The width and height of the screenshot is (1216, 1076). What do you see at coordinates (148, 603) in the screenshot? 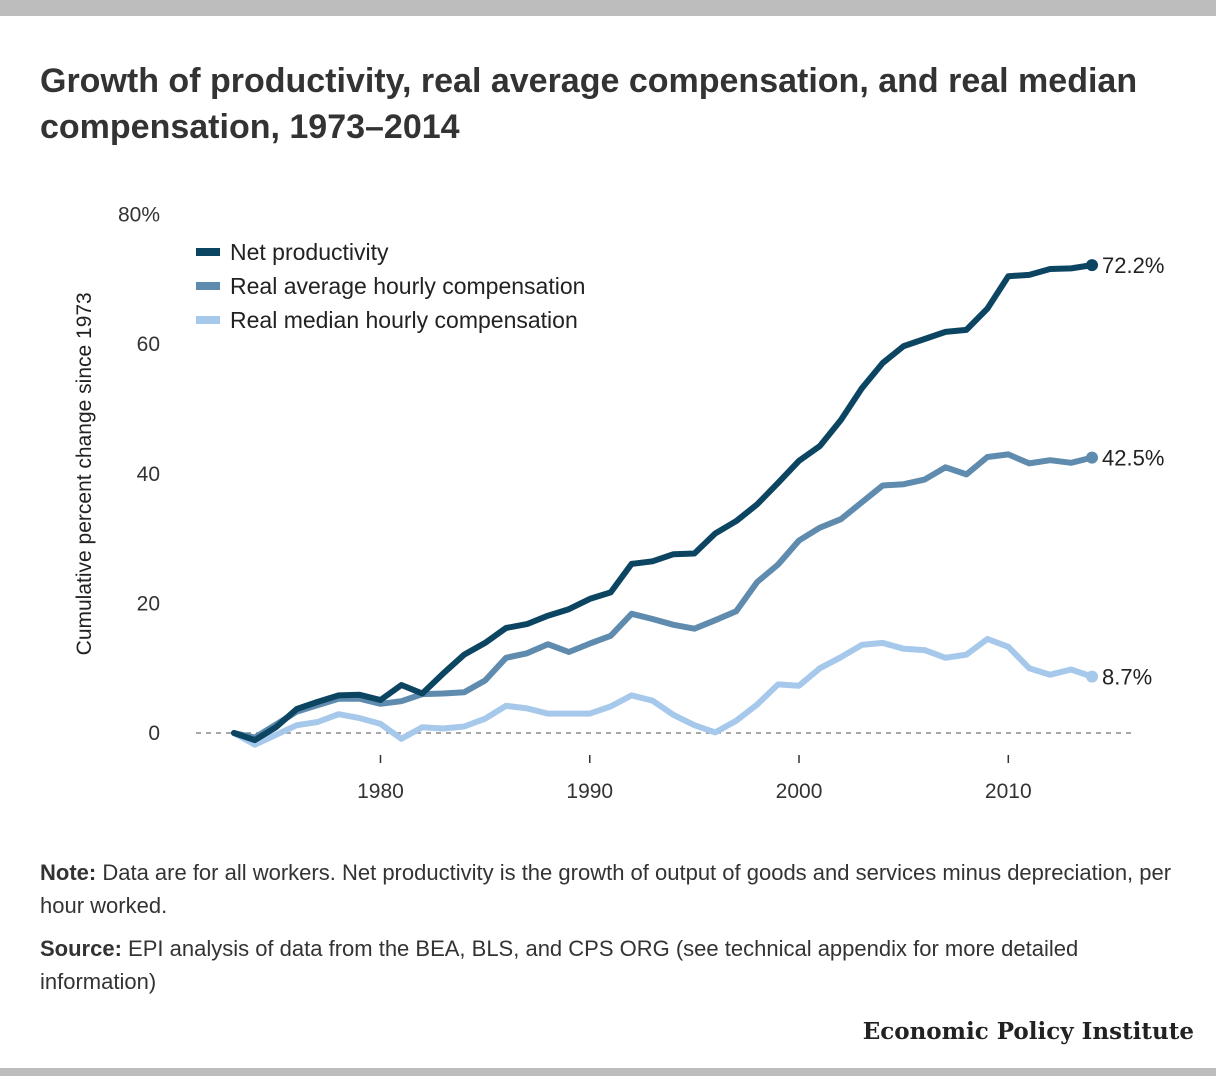
I see `y-tick-label: 20` at bounding box center [148, 603].